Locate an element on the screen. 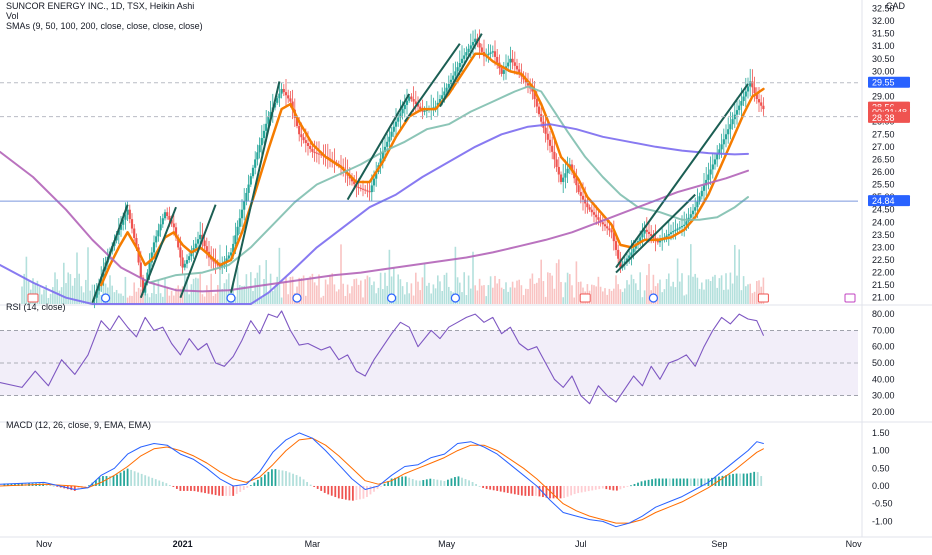  price-tick-label: 27.00 is located at coordinates (883, 147).